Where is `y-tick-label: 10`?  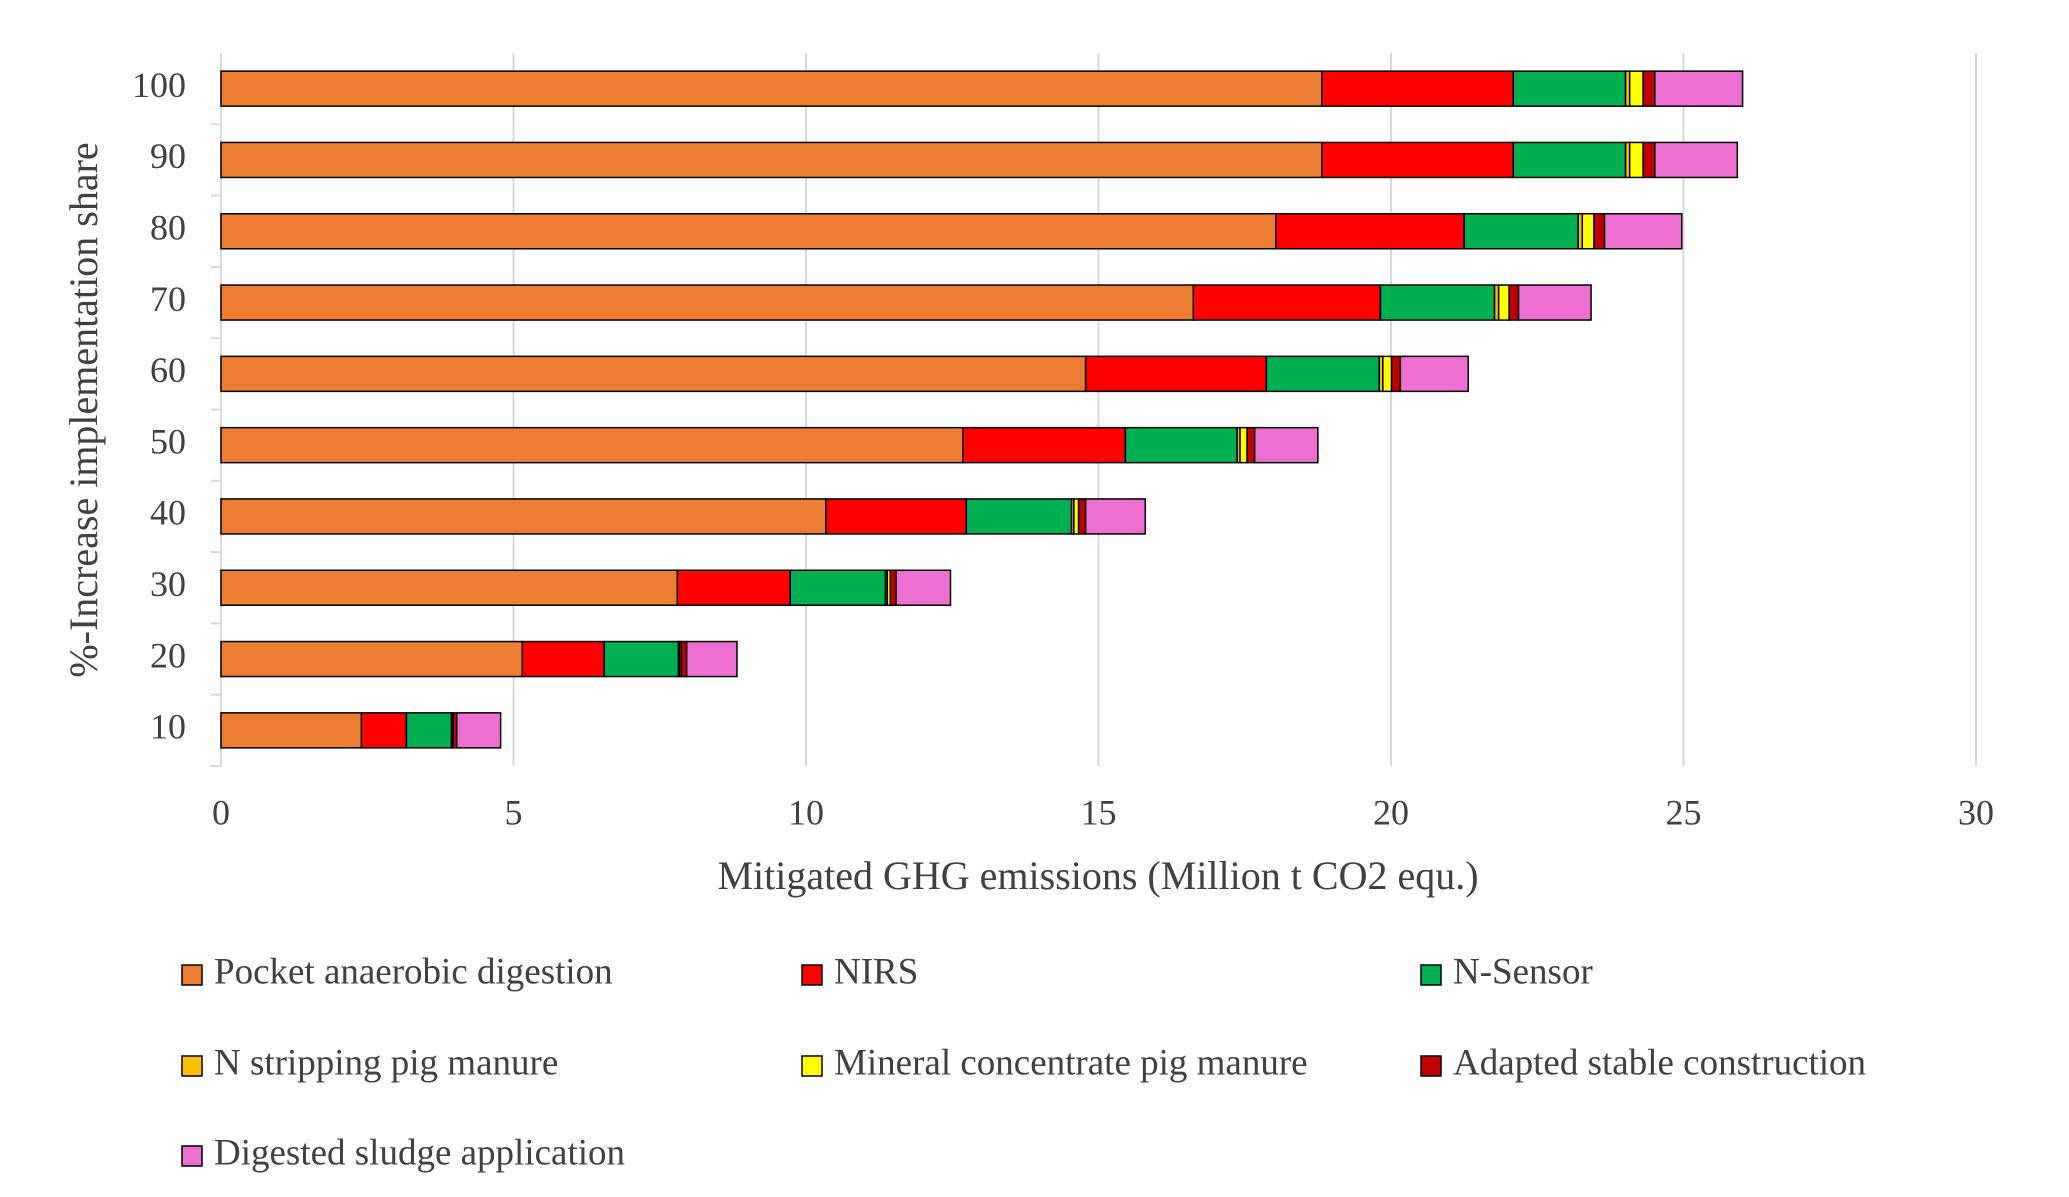 y-tick-label: 10 is located at coordinates (168, 727).